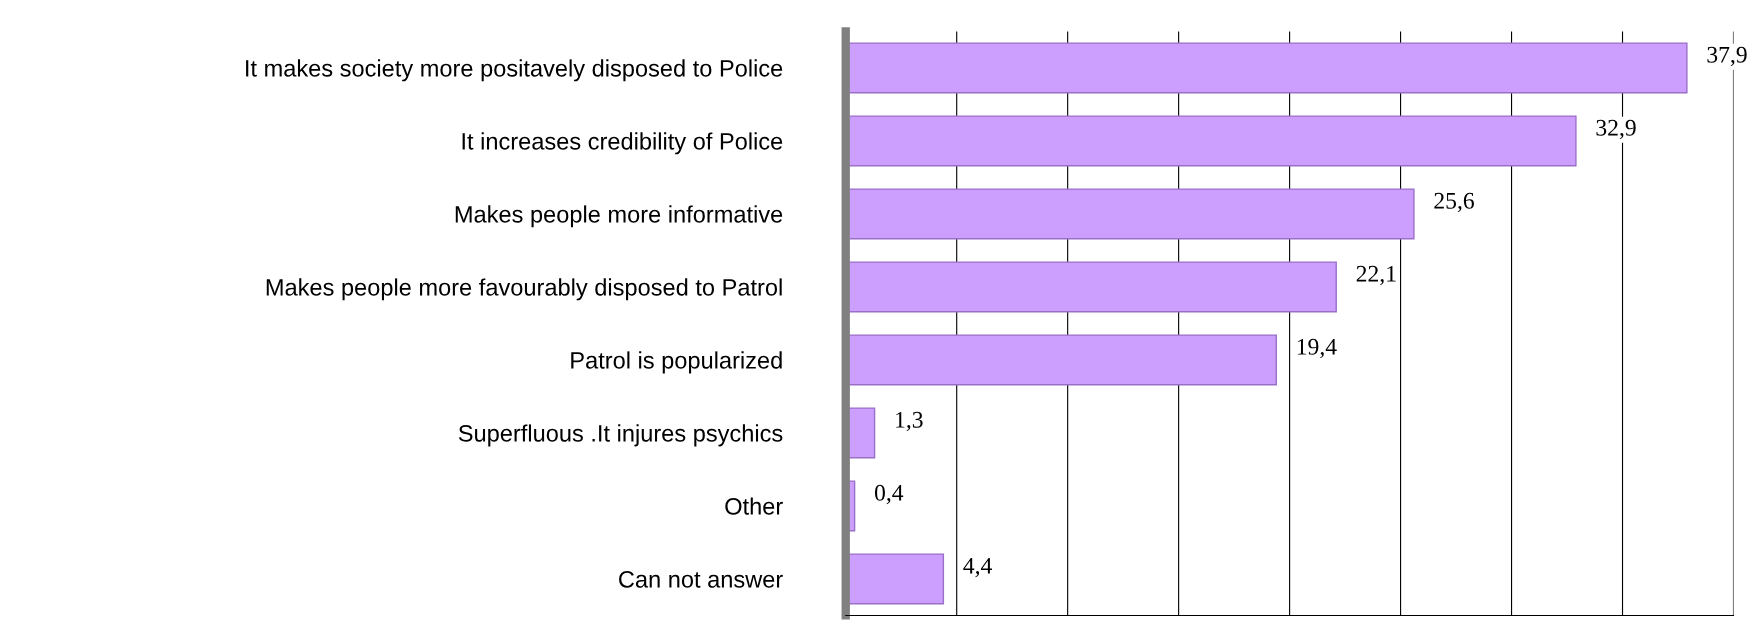 This screenshot has height=628, width=1751. I want to click on data-label: 0,4, so click(889, 494).